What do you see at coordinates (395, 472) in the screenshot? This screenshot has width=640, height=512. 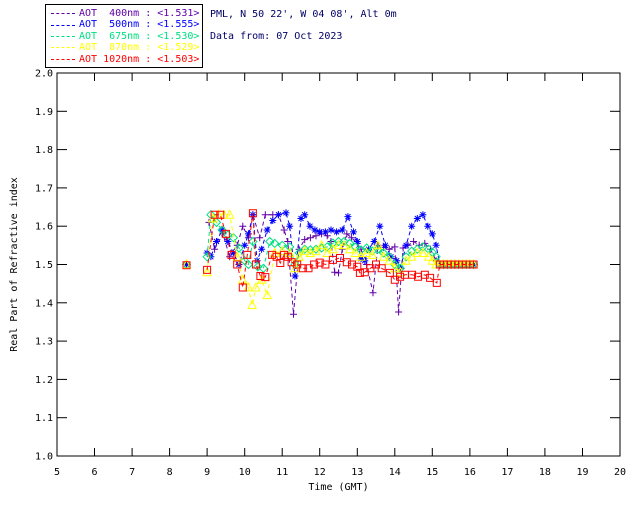 I see `x-tick-label: 14` at bounding box center [395, 472].